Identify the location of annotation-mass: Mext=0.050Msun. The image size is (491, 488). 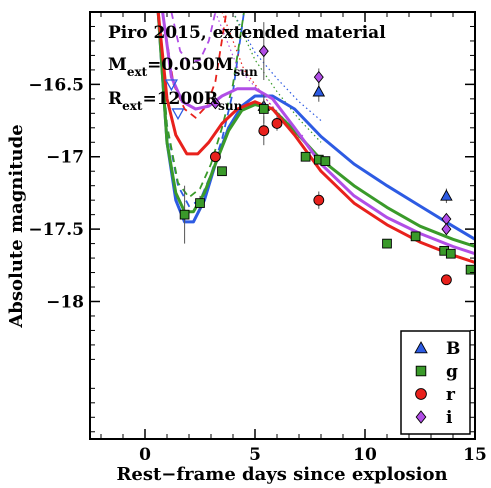
(183, 67).